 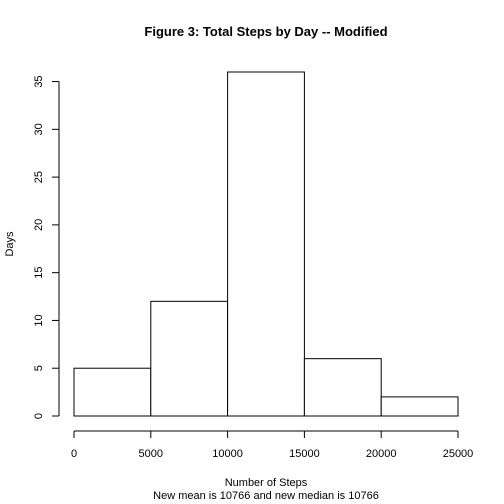 What do you see at coordinates (458, 454) in the screenshot?
I see `x-tick-label-5: 25000` at bounding box center [458, 454].